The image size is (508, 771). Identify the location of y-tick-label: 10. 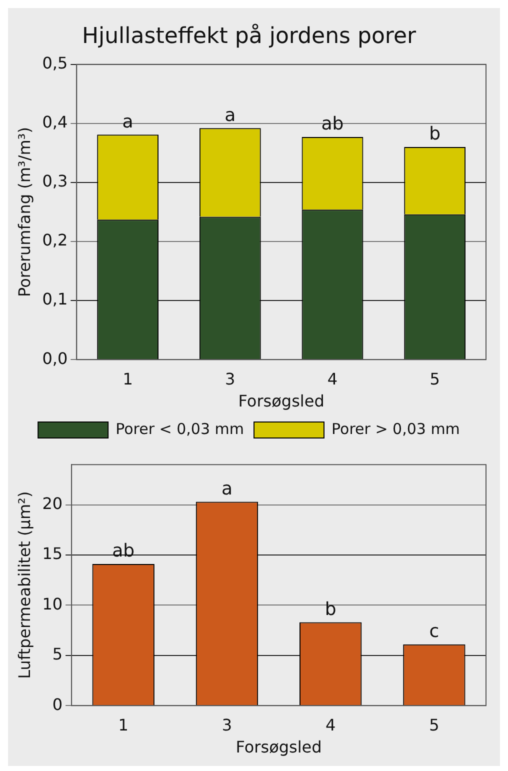
(52, 604).